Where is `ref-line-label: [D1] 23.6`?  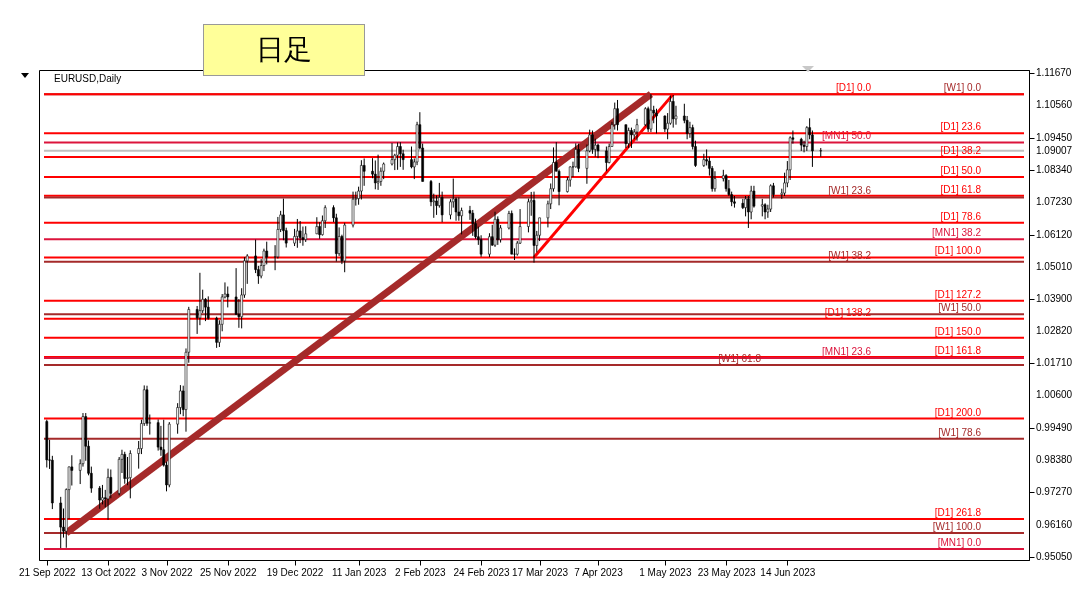 ref-line-label: [D1] 23.6 is located at coordinates (961, 127).